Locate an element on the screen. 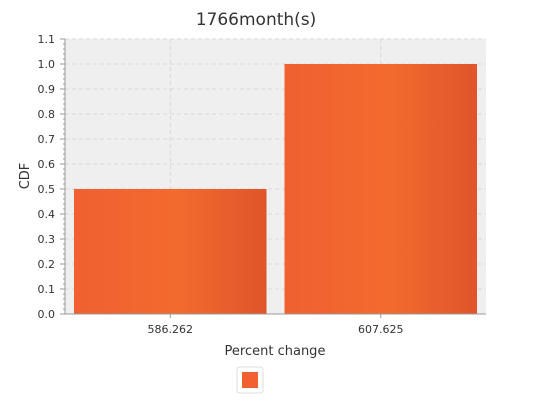 This screenshot has height=404, width=550. y-tick-label: 0.7 is located at coordinates (47, 139).